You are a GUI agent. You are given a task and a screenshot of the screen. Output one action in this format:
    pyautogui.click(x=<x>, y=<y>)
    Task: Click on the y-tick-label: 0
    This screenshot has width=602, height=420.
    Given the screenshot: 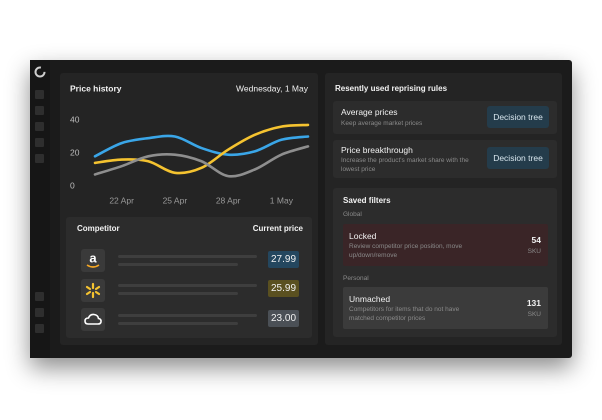 What is the action you would take?
    pyautogui.click(x=72, y=185)
    